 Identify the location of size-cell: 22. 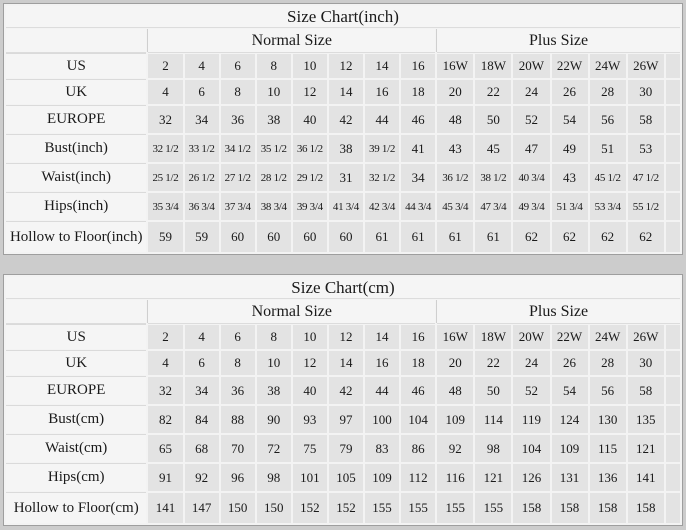
(493, 92).